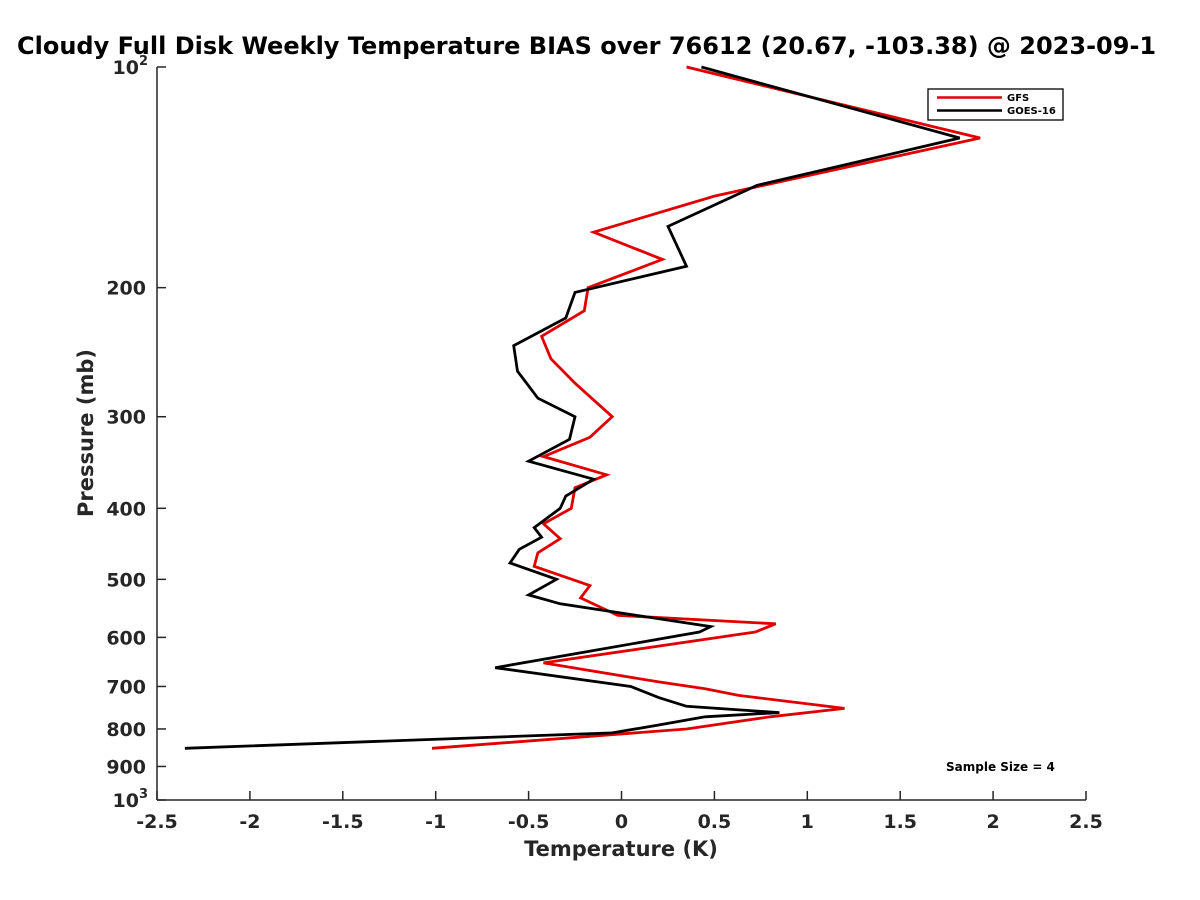 Image resolution: width=1200 pixels, height=900 pixels. What do you see at coordinates (157, 822) in the screenshot?
I see `x-tick-label: -2.5` at bounding box center [157, 822].